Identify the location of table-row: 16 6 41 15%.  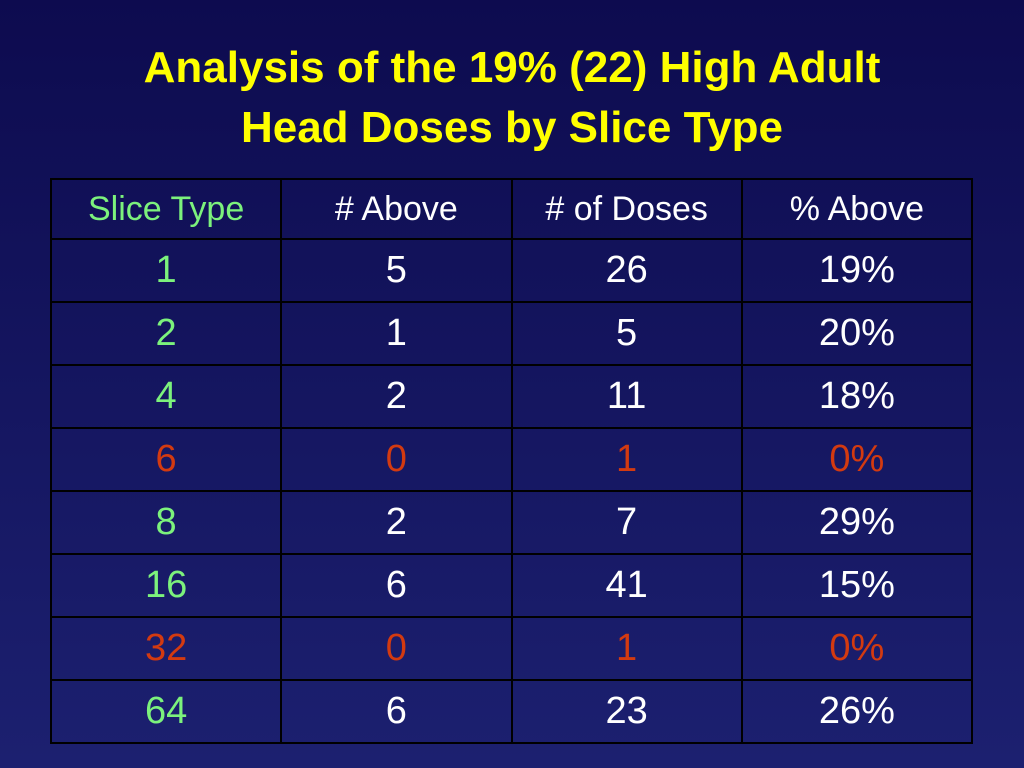
(511, 585).